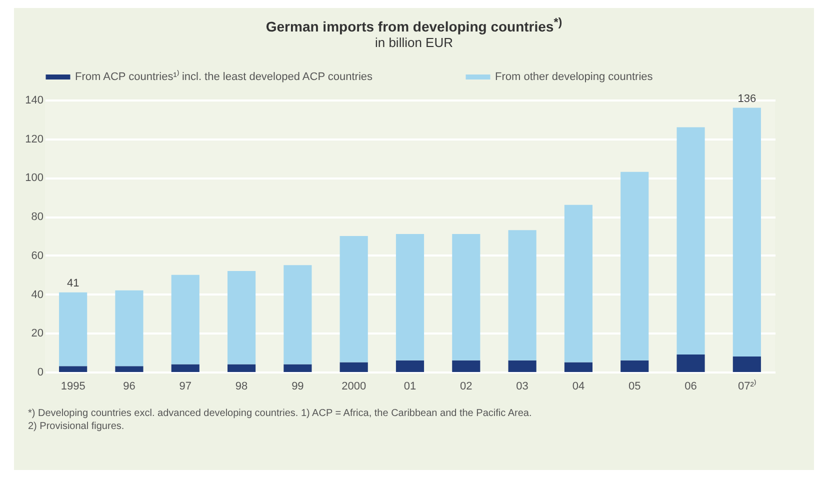 This screenshot has width=828, height=478. Describe the element at coordinates (34, 178) in the screenshot. I see `y-tick-label: 100` at that location.